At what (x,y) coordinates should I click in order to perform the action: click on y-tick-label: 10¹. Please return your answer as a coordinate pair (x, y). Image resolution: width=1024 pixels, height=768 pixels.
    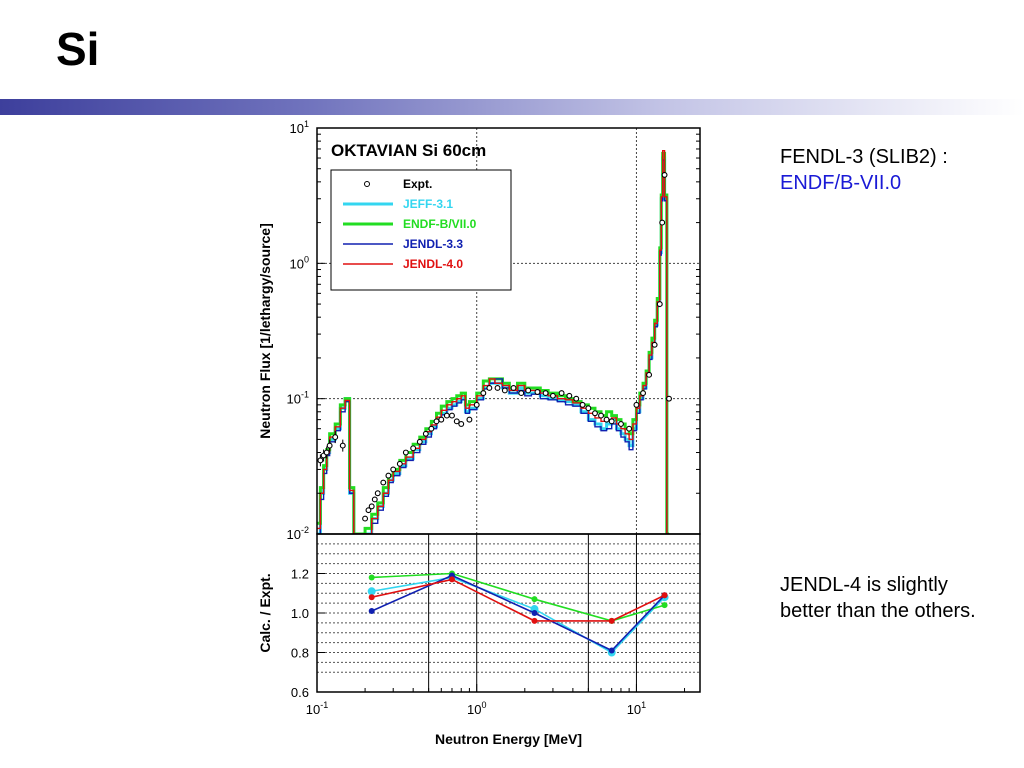
    Looking at the image, I should click on (299, 127).